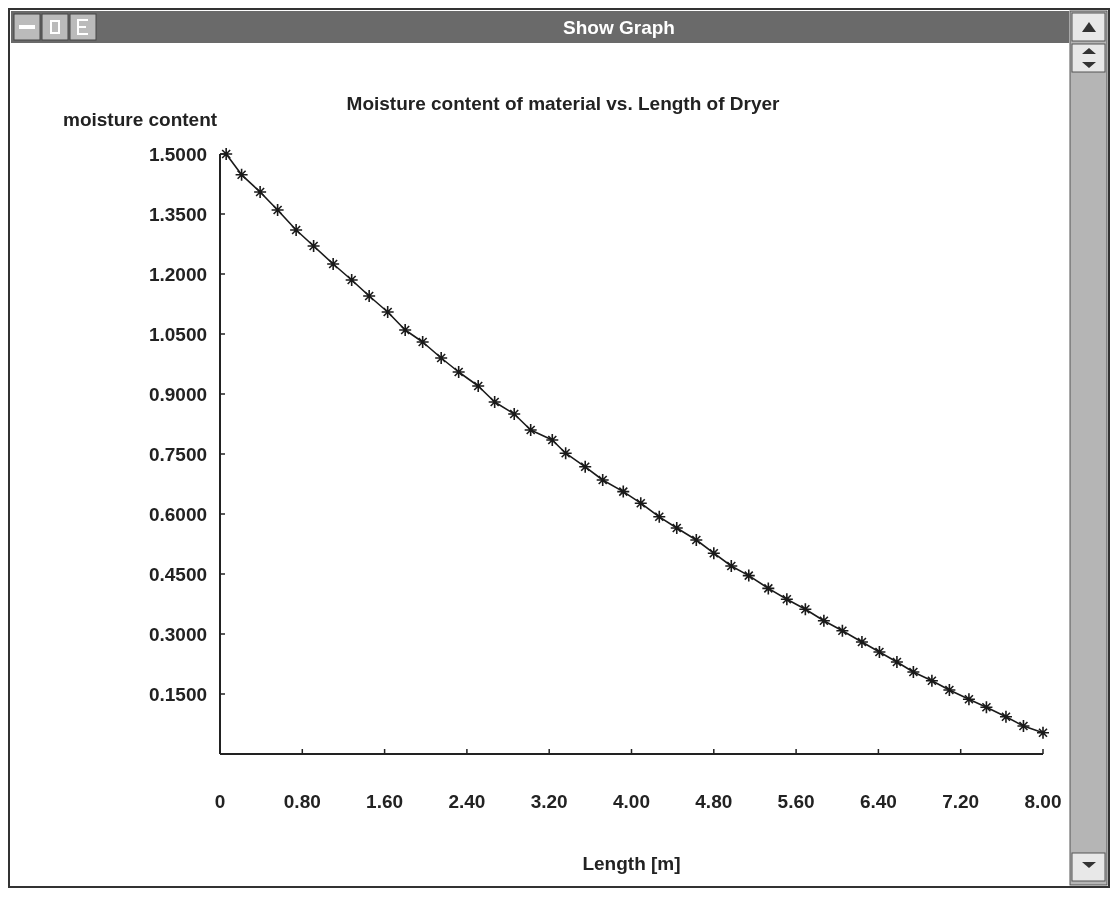 Image resolution: width=1118 pixels, height=897 pixels. I want to click on y-tick-label: 1.5000, so click(178, 154).